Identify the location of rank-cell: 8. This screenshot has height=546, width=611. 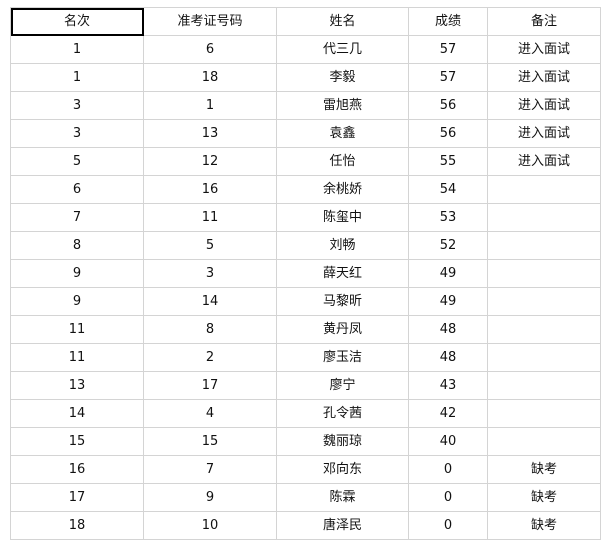
(77, 245).